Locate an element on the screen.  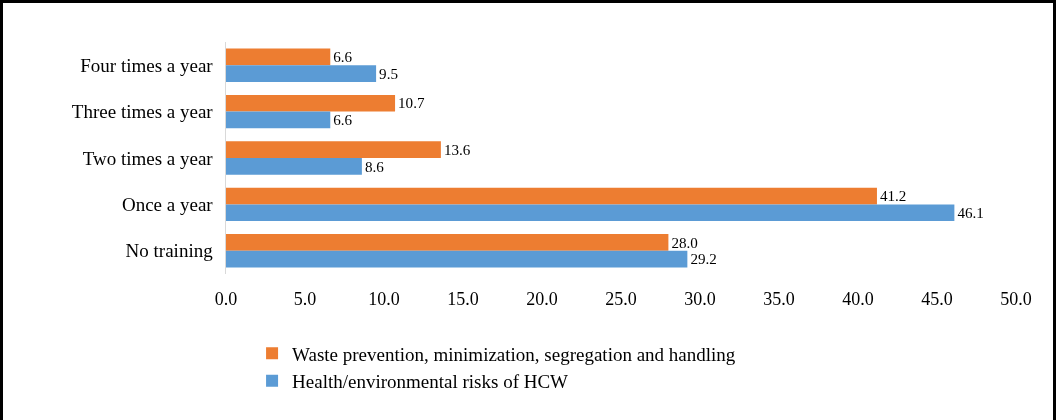
legend-label: Health/environmental risks of HCW is located at coordinates (430, 382).